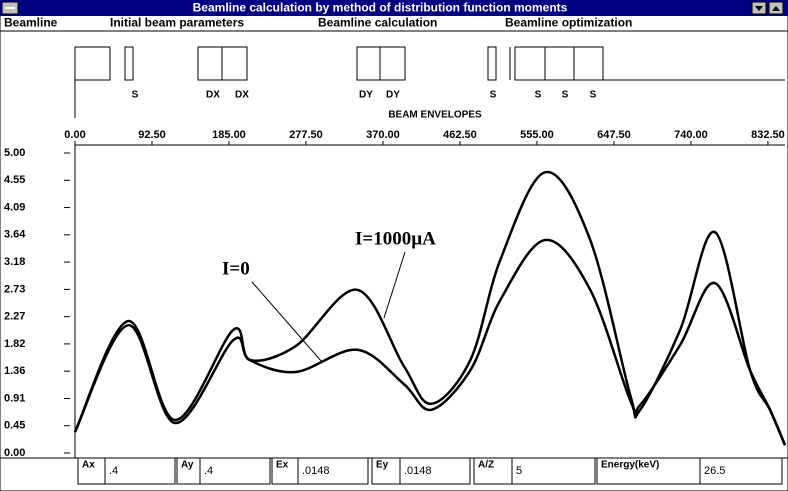 The image size is (788, 491). What do you see at coordinates (377, 23) in the screenshot?
I see `menu-item: Beamline calculation` at bounding box center [377, 23].